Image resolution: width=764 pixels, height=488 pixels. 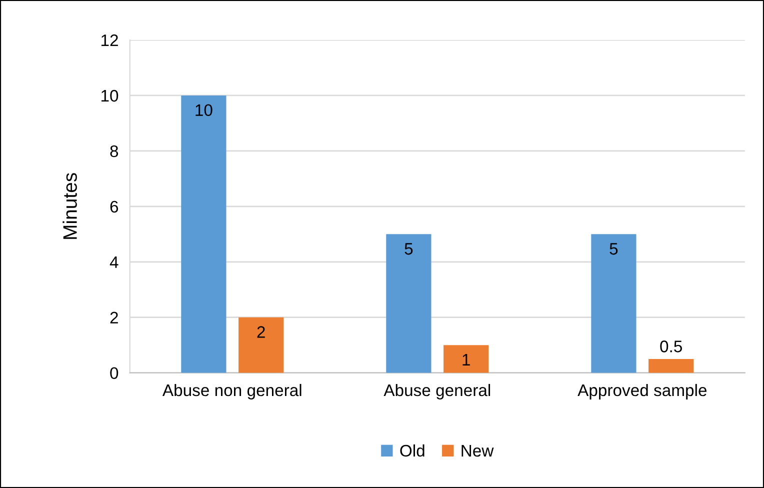 I want to click on data-label: 0.5, so click(x=671, y=346).